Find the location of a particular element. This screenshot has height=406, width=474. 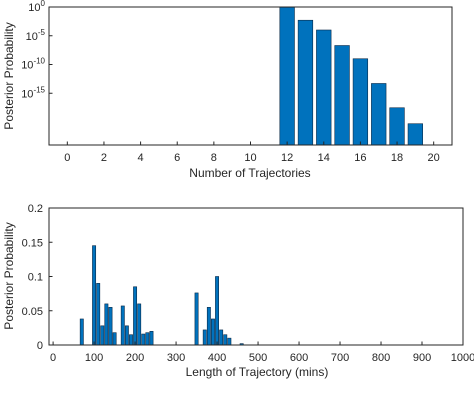

x-tick-label: 500 is located at coordinates (258, 358).